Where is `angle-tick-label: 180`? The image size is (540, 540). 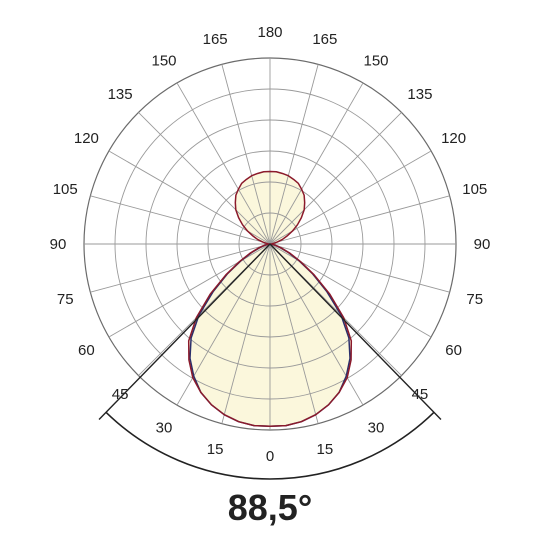
angle-tick-label: 180 is located at coordinates (269, 32).